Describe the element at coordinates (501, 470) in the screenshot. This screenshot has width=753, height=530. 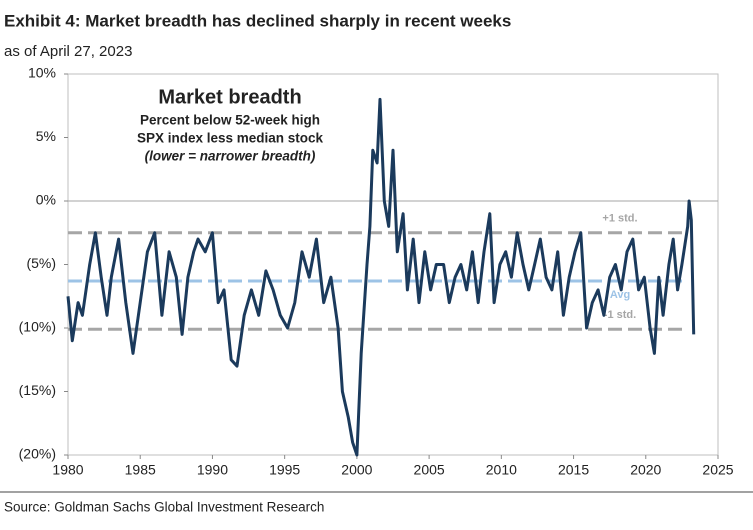
I see `x-tick-label: 2010` at that location.